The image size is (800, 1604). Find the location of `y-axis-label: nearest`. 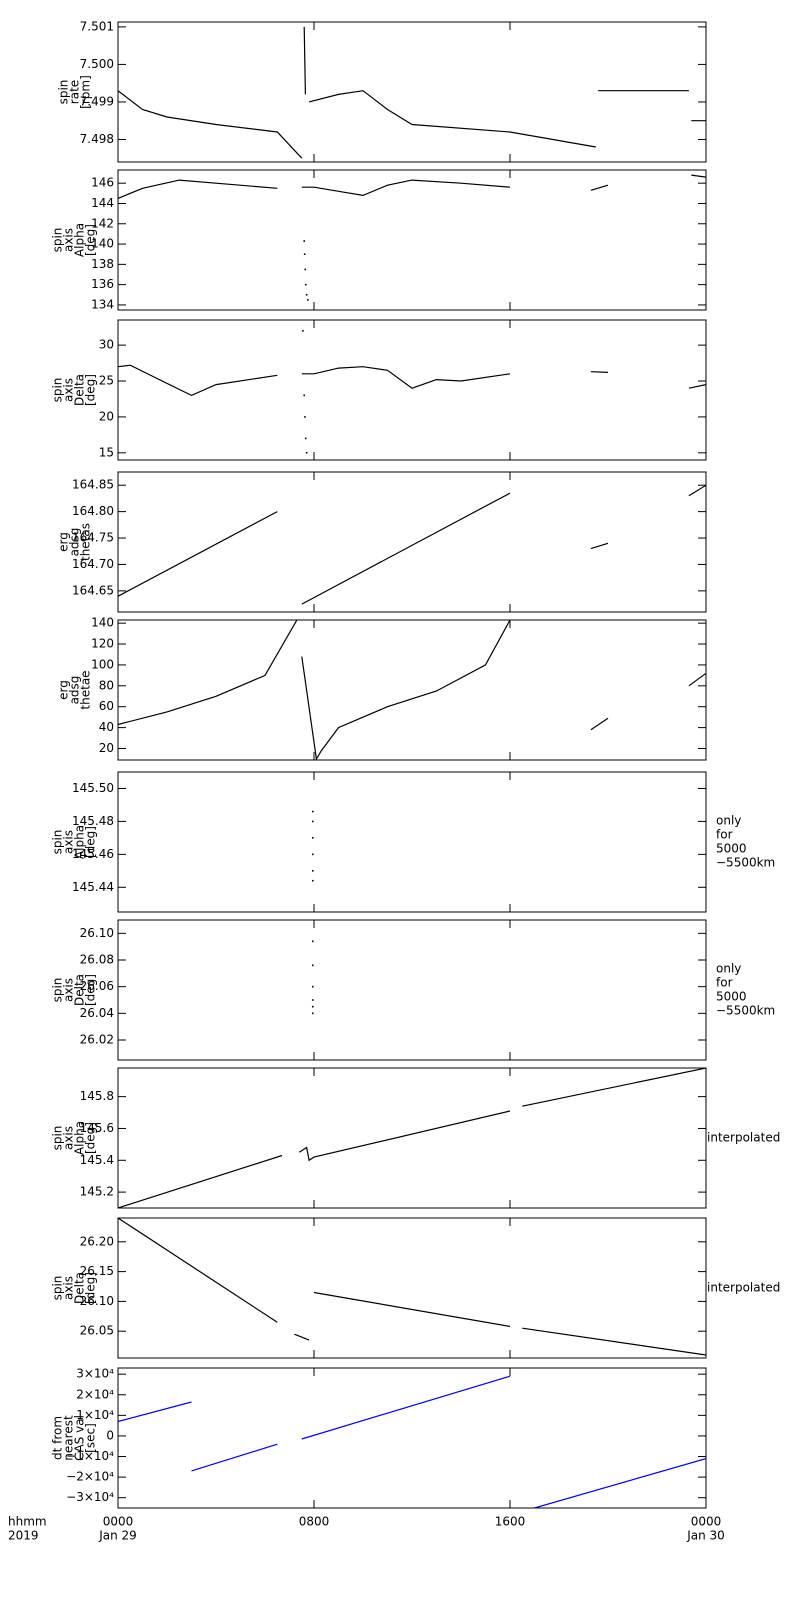

y-axis-label: nearest is located at coordinates (69, 1438).